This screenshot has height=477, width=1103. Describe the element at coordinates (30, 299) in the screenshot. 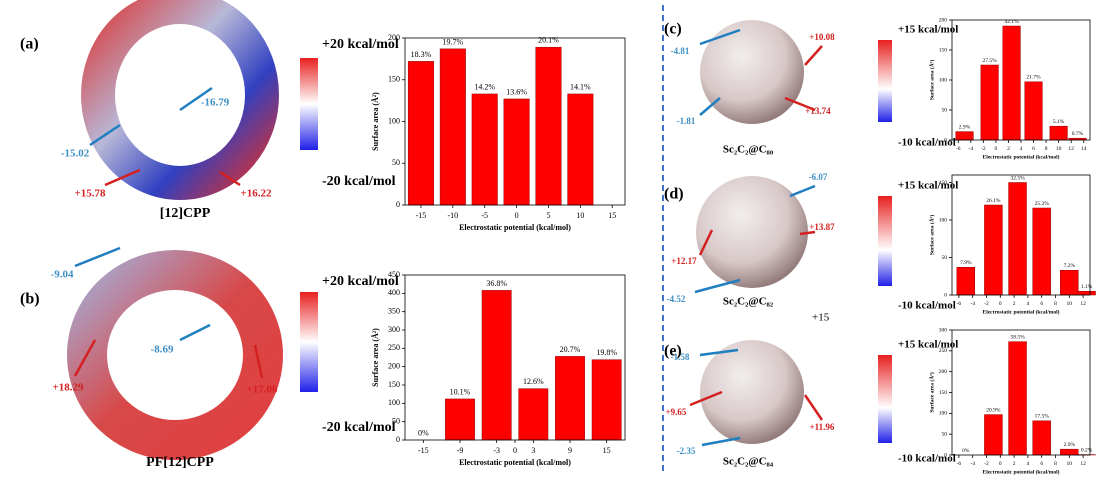

I see `panel-label: (b)` at that location.